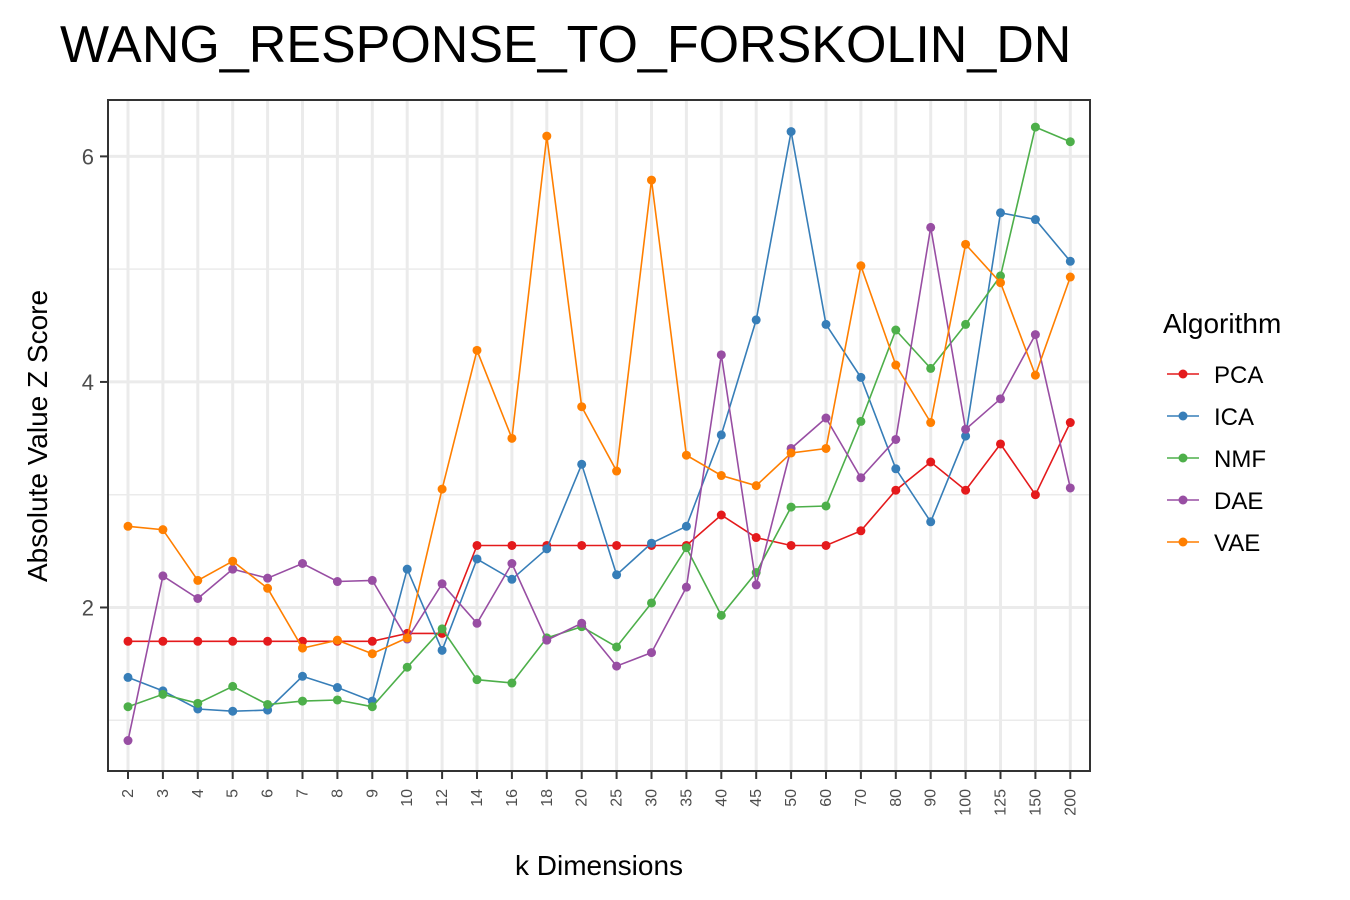  I want to click on x-tick-label: 125, so click(1001, 802).